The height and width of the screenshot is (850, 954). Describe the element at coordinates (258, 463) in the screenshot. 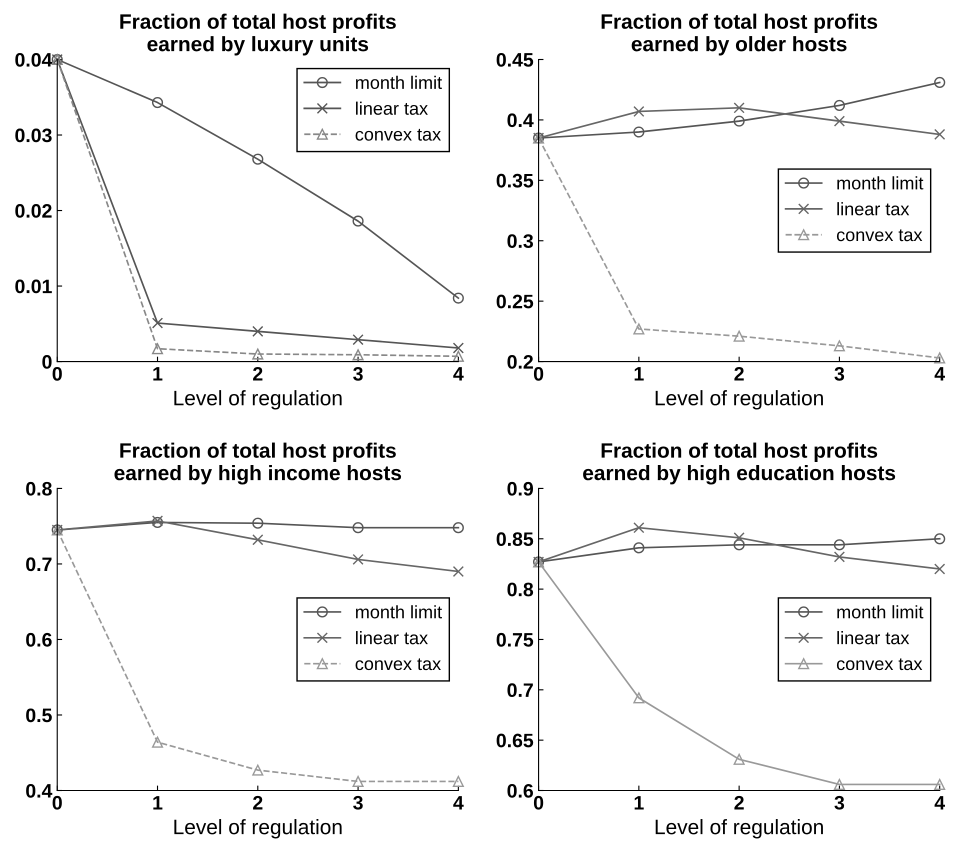

I see `chart-title: Fraction of total host profits earned by high income hosts` at that location.